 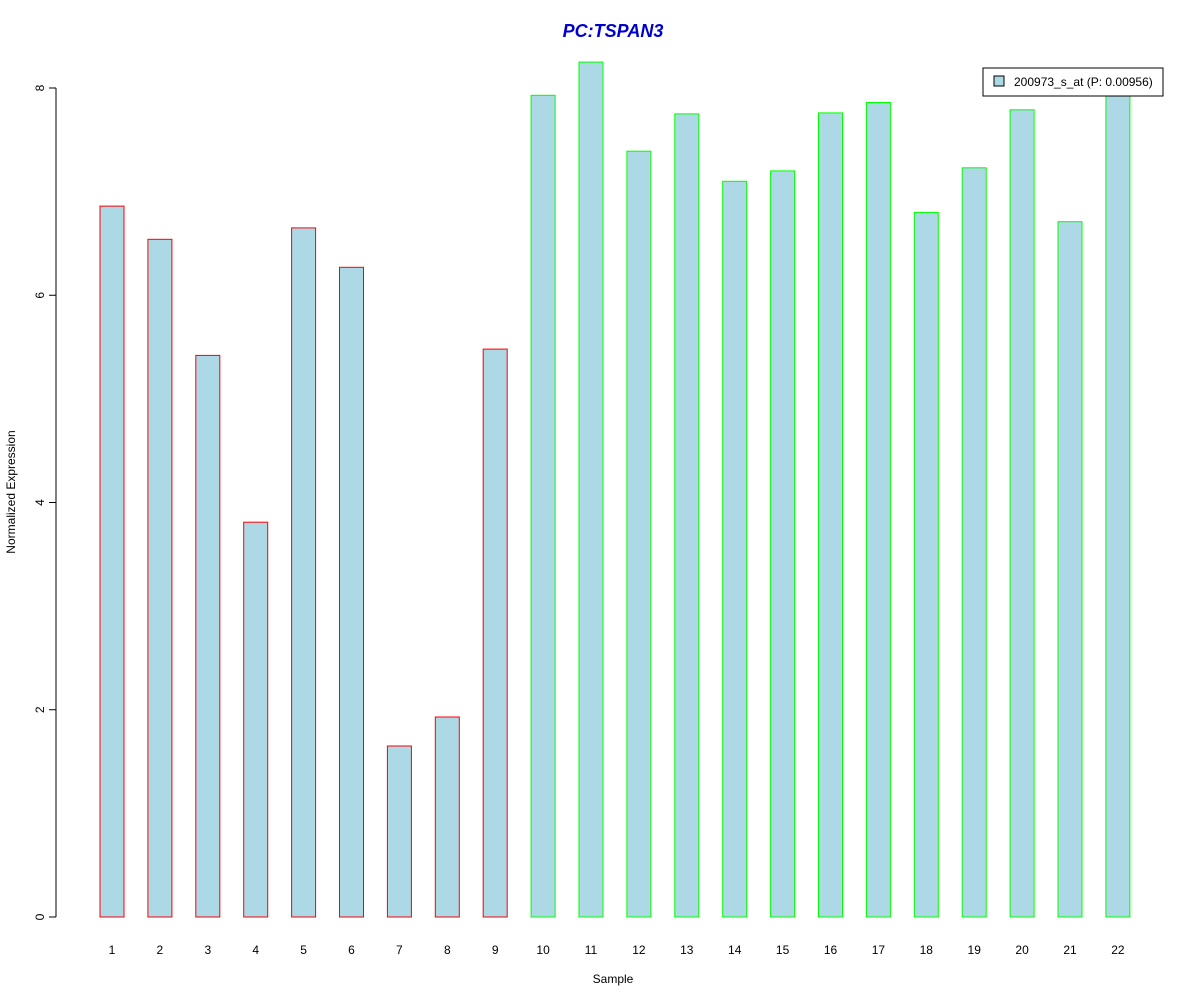 I want to click on x-tick-label-14: 14, so click(x=735, y=950).